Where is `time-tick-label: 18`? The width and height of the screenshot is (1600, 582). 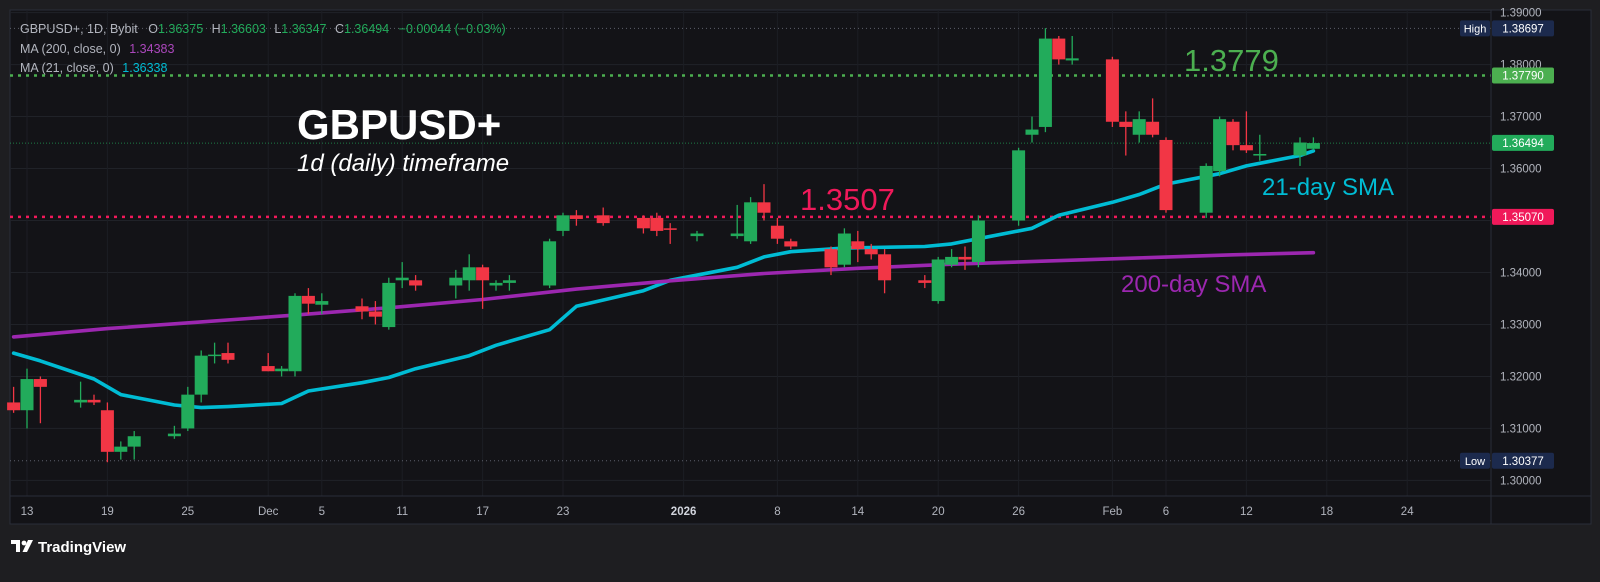
time-tick-label: 18 is located at coordinates (1326, 512).